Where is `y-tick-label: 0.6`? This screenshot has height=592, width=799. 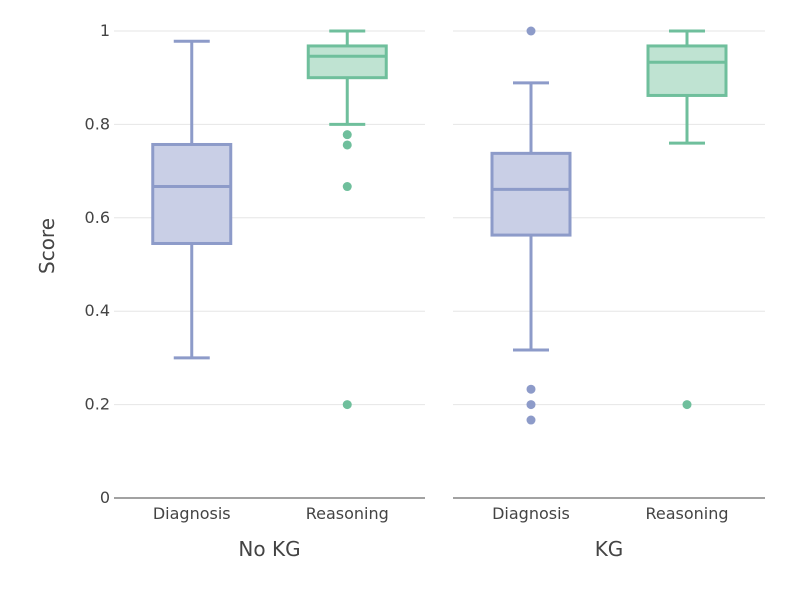 y-tick-label: 0.6 is located at coordinates (97, 217).